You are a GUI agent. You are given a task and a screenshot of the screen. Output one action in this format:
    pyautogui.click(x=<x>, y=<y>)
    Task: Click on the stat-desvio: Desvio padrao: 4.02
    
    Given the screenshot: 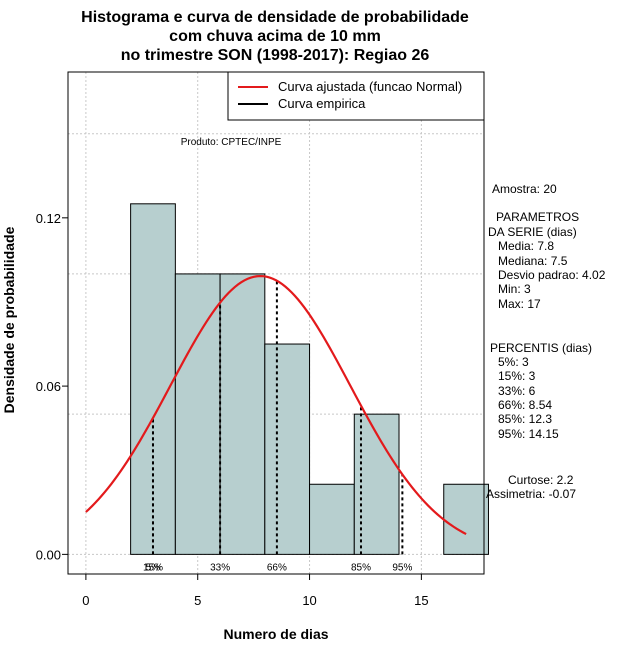 What is the action you would take?
    pyautogui.click(x=552, y=275)
    